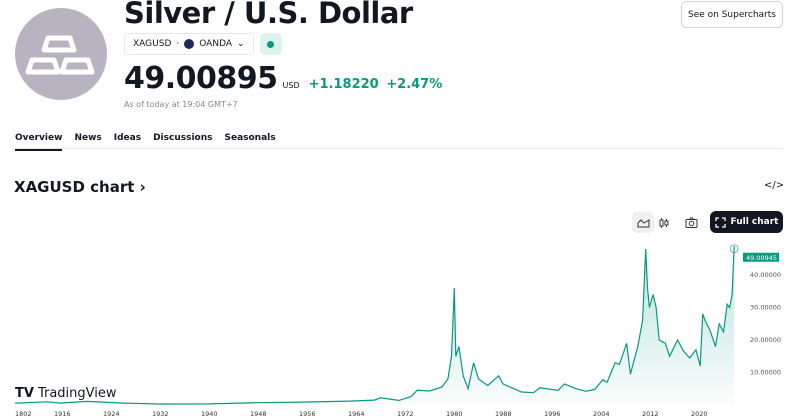 The width and height of the screenshot is (800, 420). I want to click on symbol-selector: XAGUSD · OANDA ⌄, so click(189, 44).